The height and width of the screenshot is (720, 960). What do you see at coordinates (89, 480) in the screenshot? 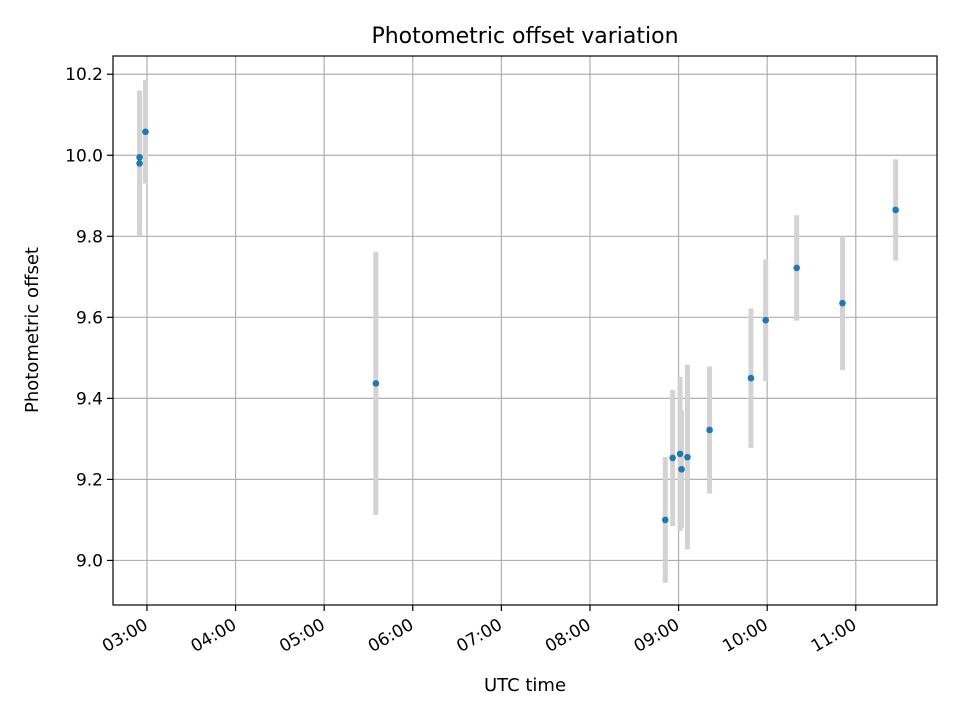
I see `y-tick-label: 9.2` at bounding box center [89, 480].